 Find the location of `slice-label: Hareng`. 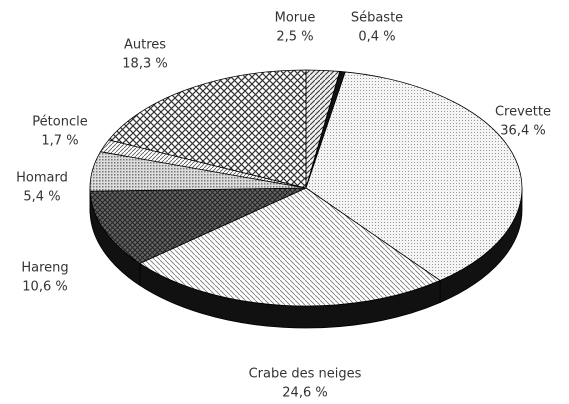

slice-label: Hareng is located at coordinates (44, 268).